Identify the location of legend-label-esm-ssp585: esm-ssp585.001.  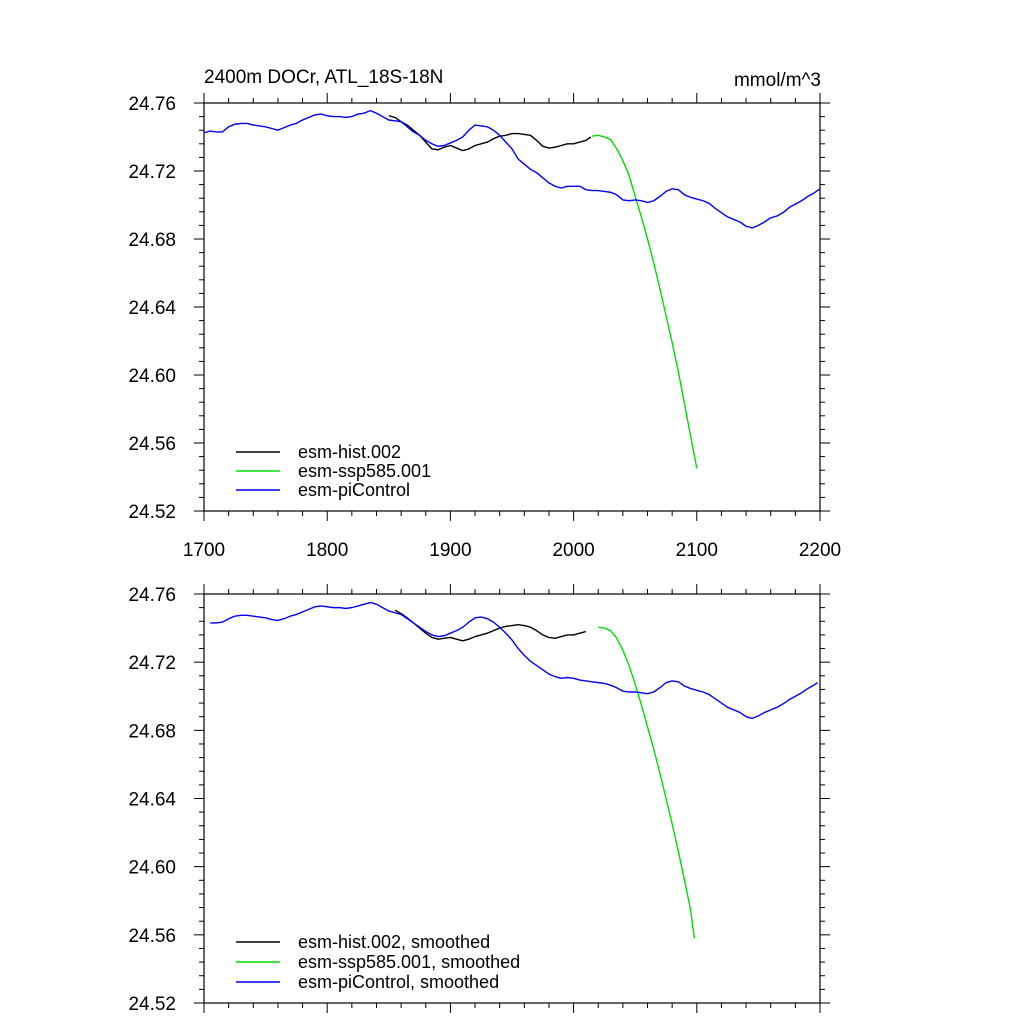
(364, 471).